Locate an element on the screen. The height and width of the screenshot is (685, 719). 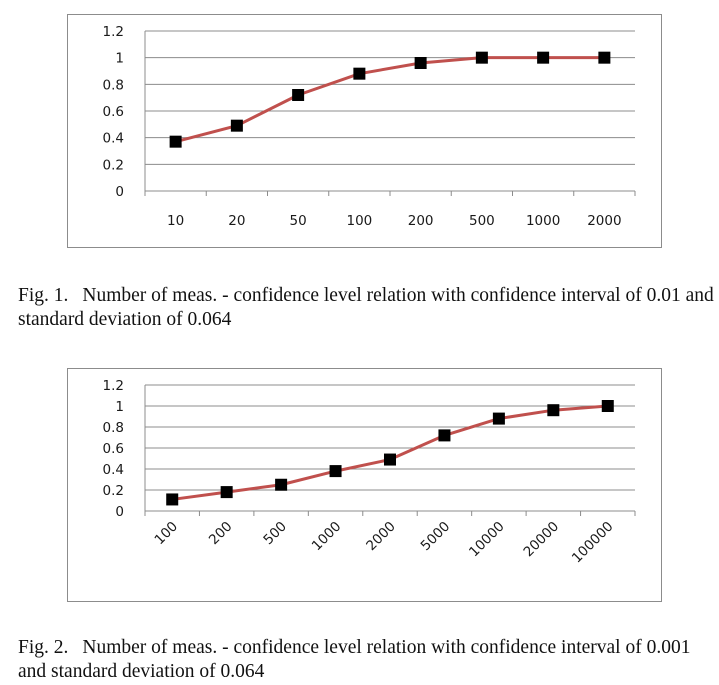
x-tick-label: 50 is located at coordinates (298, 221).